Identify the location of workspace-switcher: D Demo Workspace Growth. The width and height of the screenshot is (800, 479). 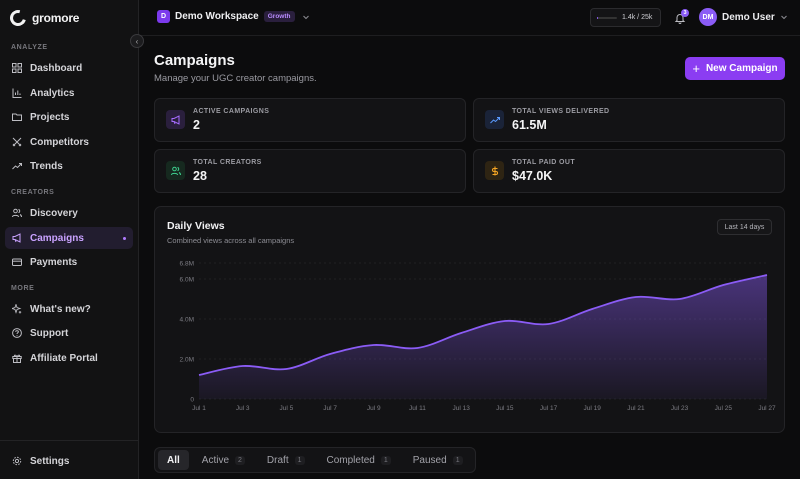
(233, 16).